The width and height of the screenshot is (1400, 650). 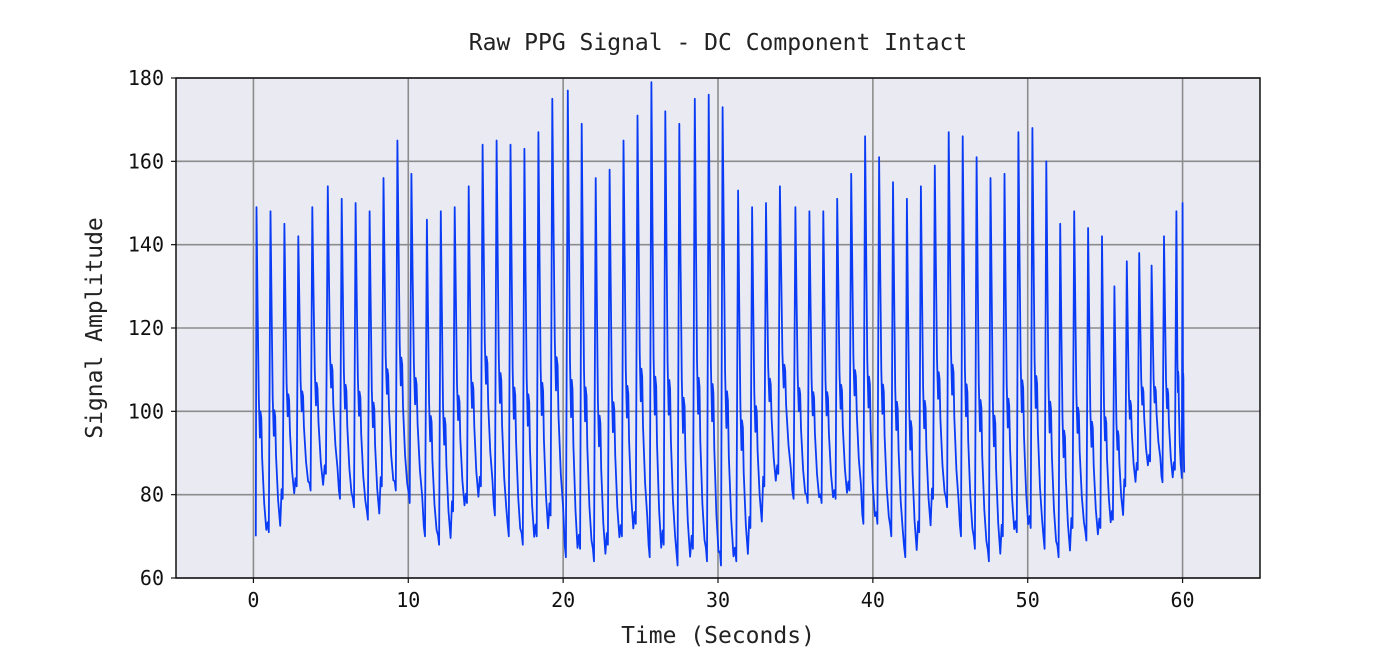 I want to click on chart-title: Raw PPG Signal - DC Component Intact, so click(x=718, y=43).